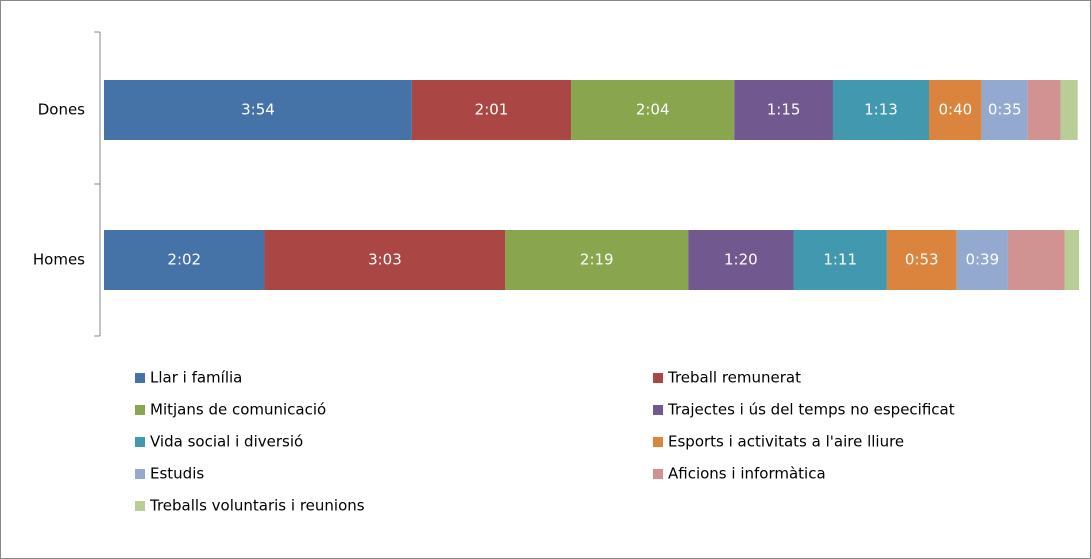 This screenshot has width=1091, height=559. I want to click on data-label: 2:04, so click(653, 110).